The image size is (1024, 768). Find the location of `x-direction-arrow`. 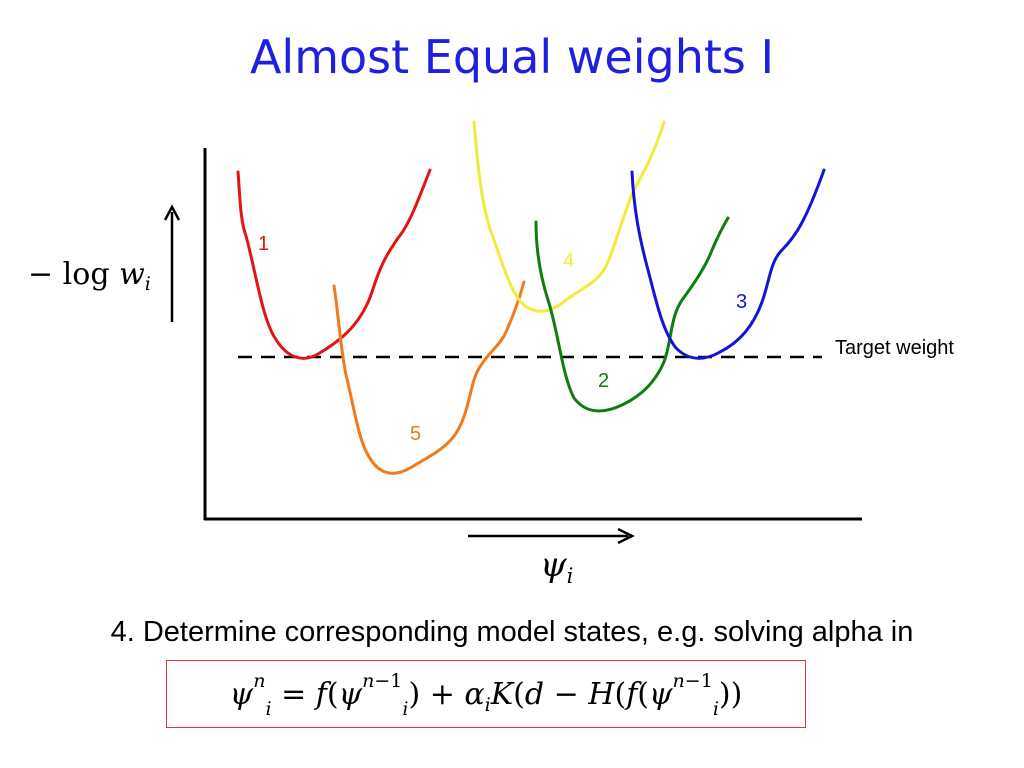

x-direction-arrow is located at coordinates (551, 536).